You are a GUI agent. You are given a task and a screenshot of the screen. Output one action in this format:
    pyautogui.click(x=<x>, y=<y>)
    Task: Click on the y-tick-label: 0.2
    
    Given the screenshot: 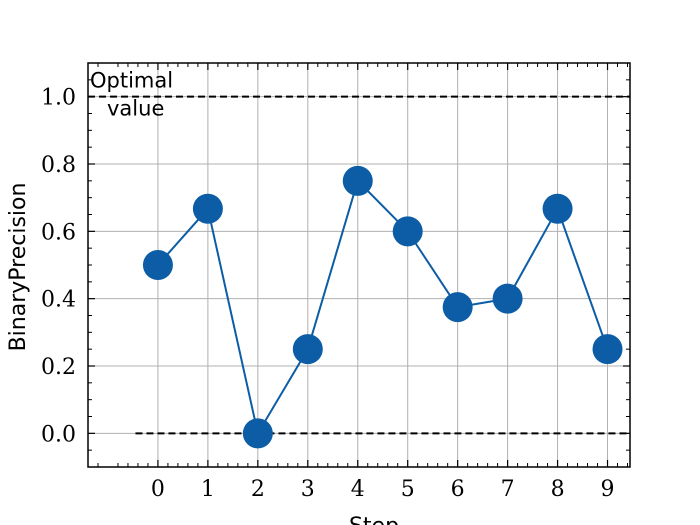 What is the action you would take?
    pyautogui.click(x=58, y=367)
    